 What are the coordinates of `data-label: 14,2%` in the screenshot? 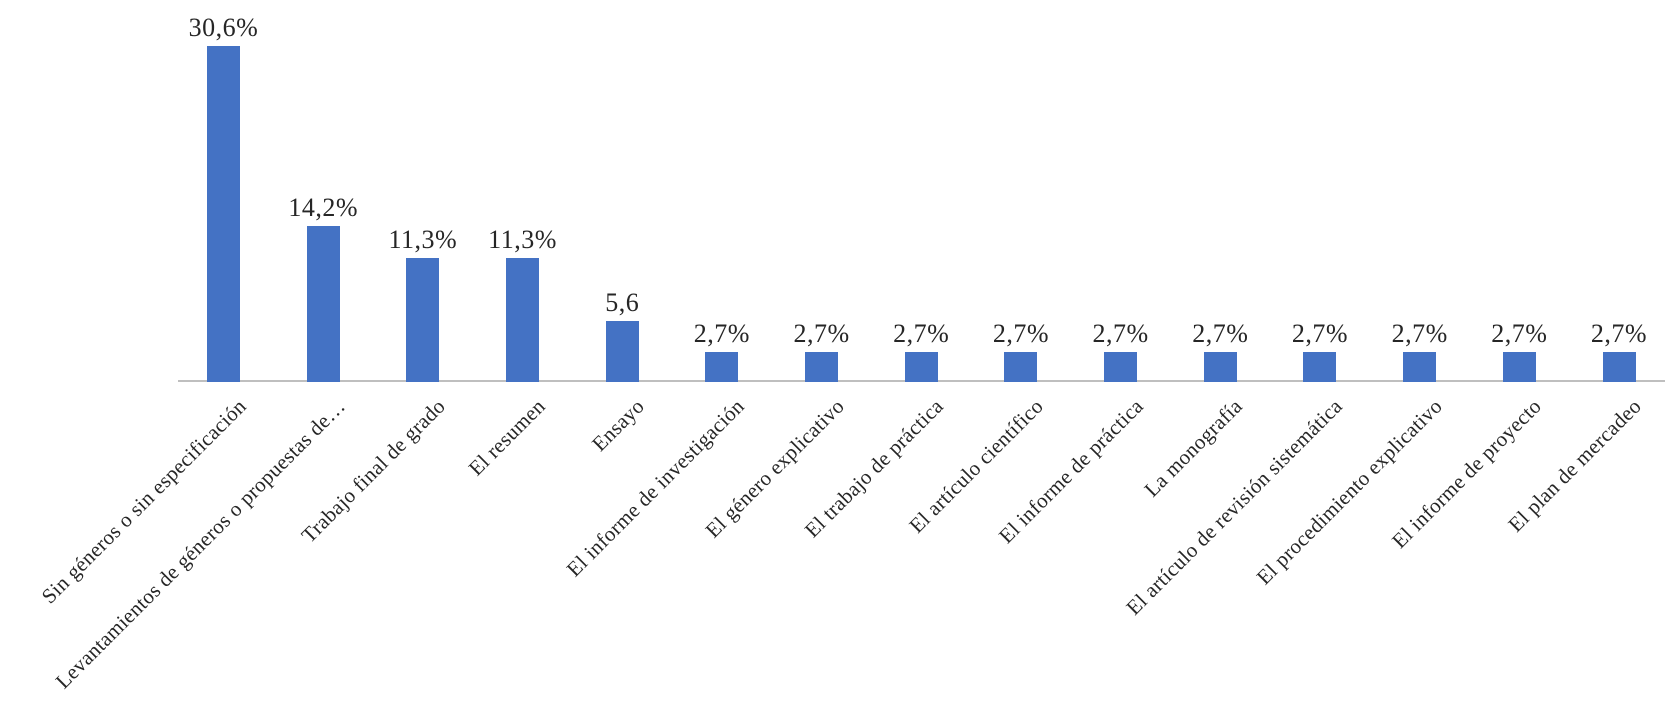 It's located at (323, 207).